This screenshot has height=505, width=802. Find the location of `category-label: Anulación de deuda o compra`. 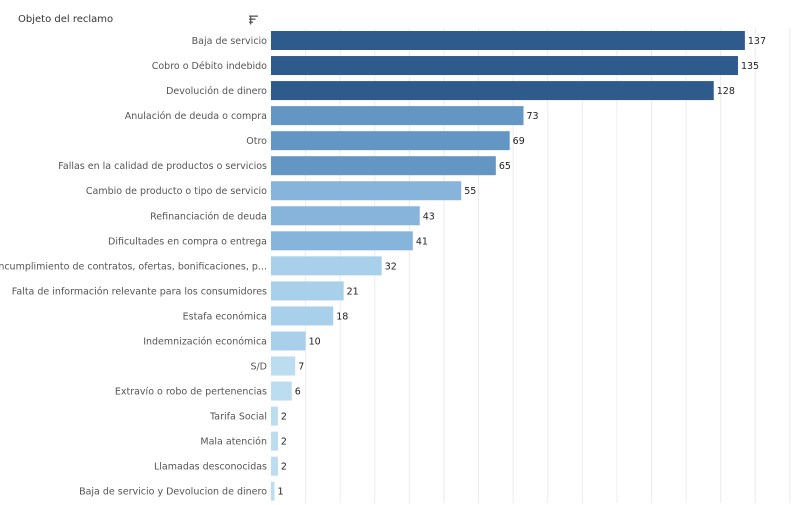

category-label: Anulación de deuda o compra is located at coordinates (196, 116).